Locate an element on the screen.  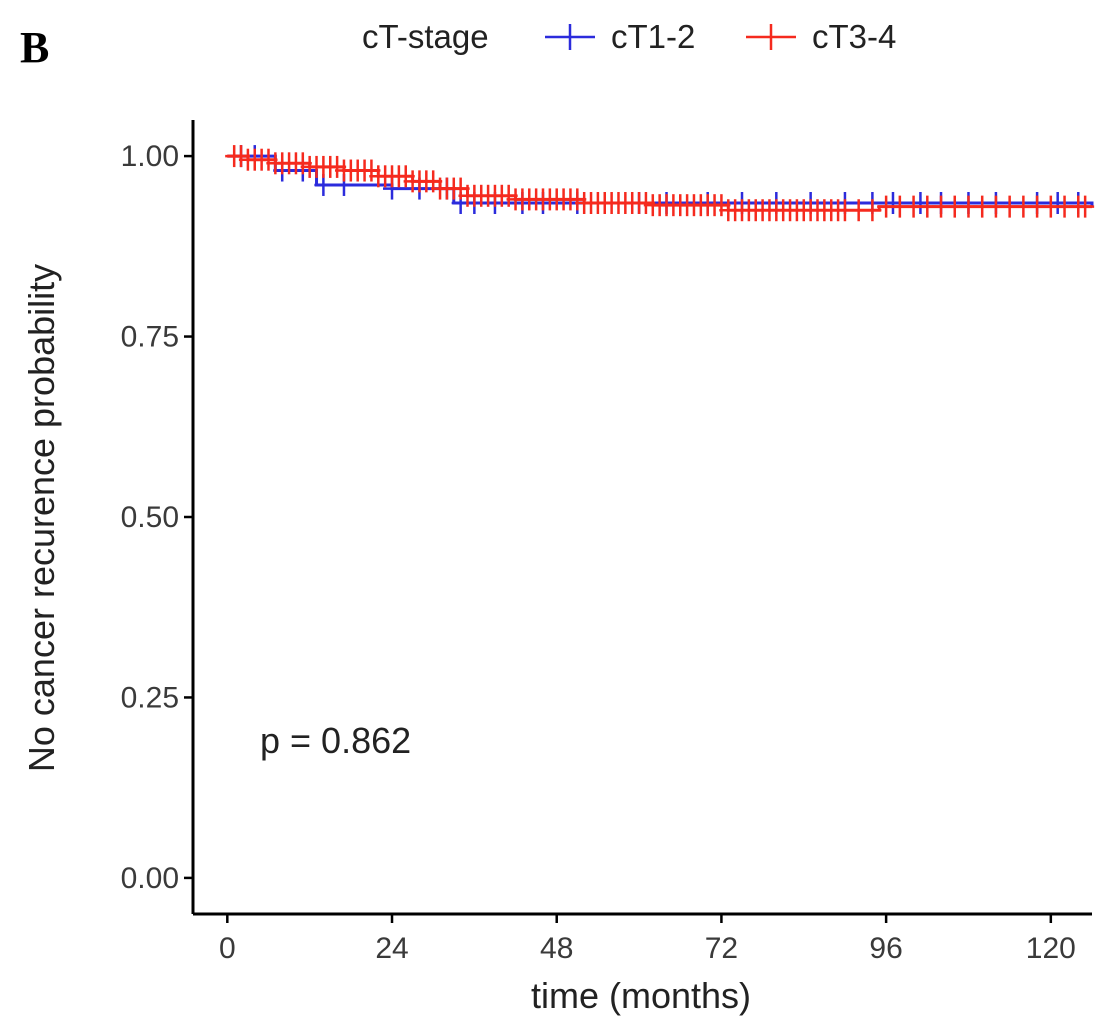
legend-entry-ct3-4: cT3-4 is located at coordinates (821, 36).